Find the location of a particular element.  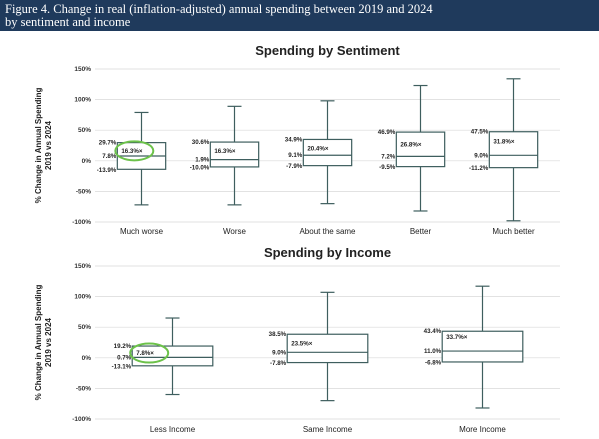

category-label: Much better is located at coordinates (513, 231).